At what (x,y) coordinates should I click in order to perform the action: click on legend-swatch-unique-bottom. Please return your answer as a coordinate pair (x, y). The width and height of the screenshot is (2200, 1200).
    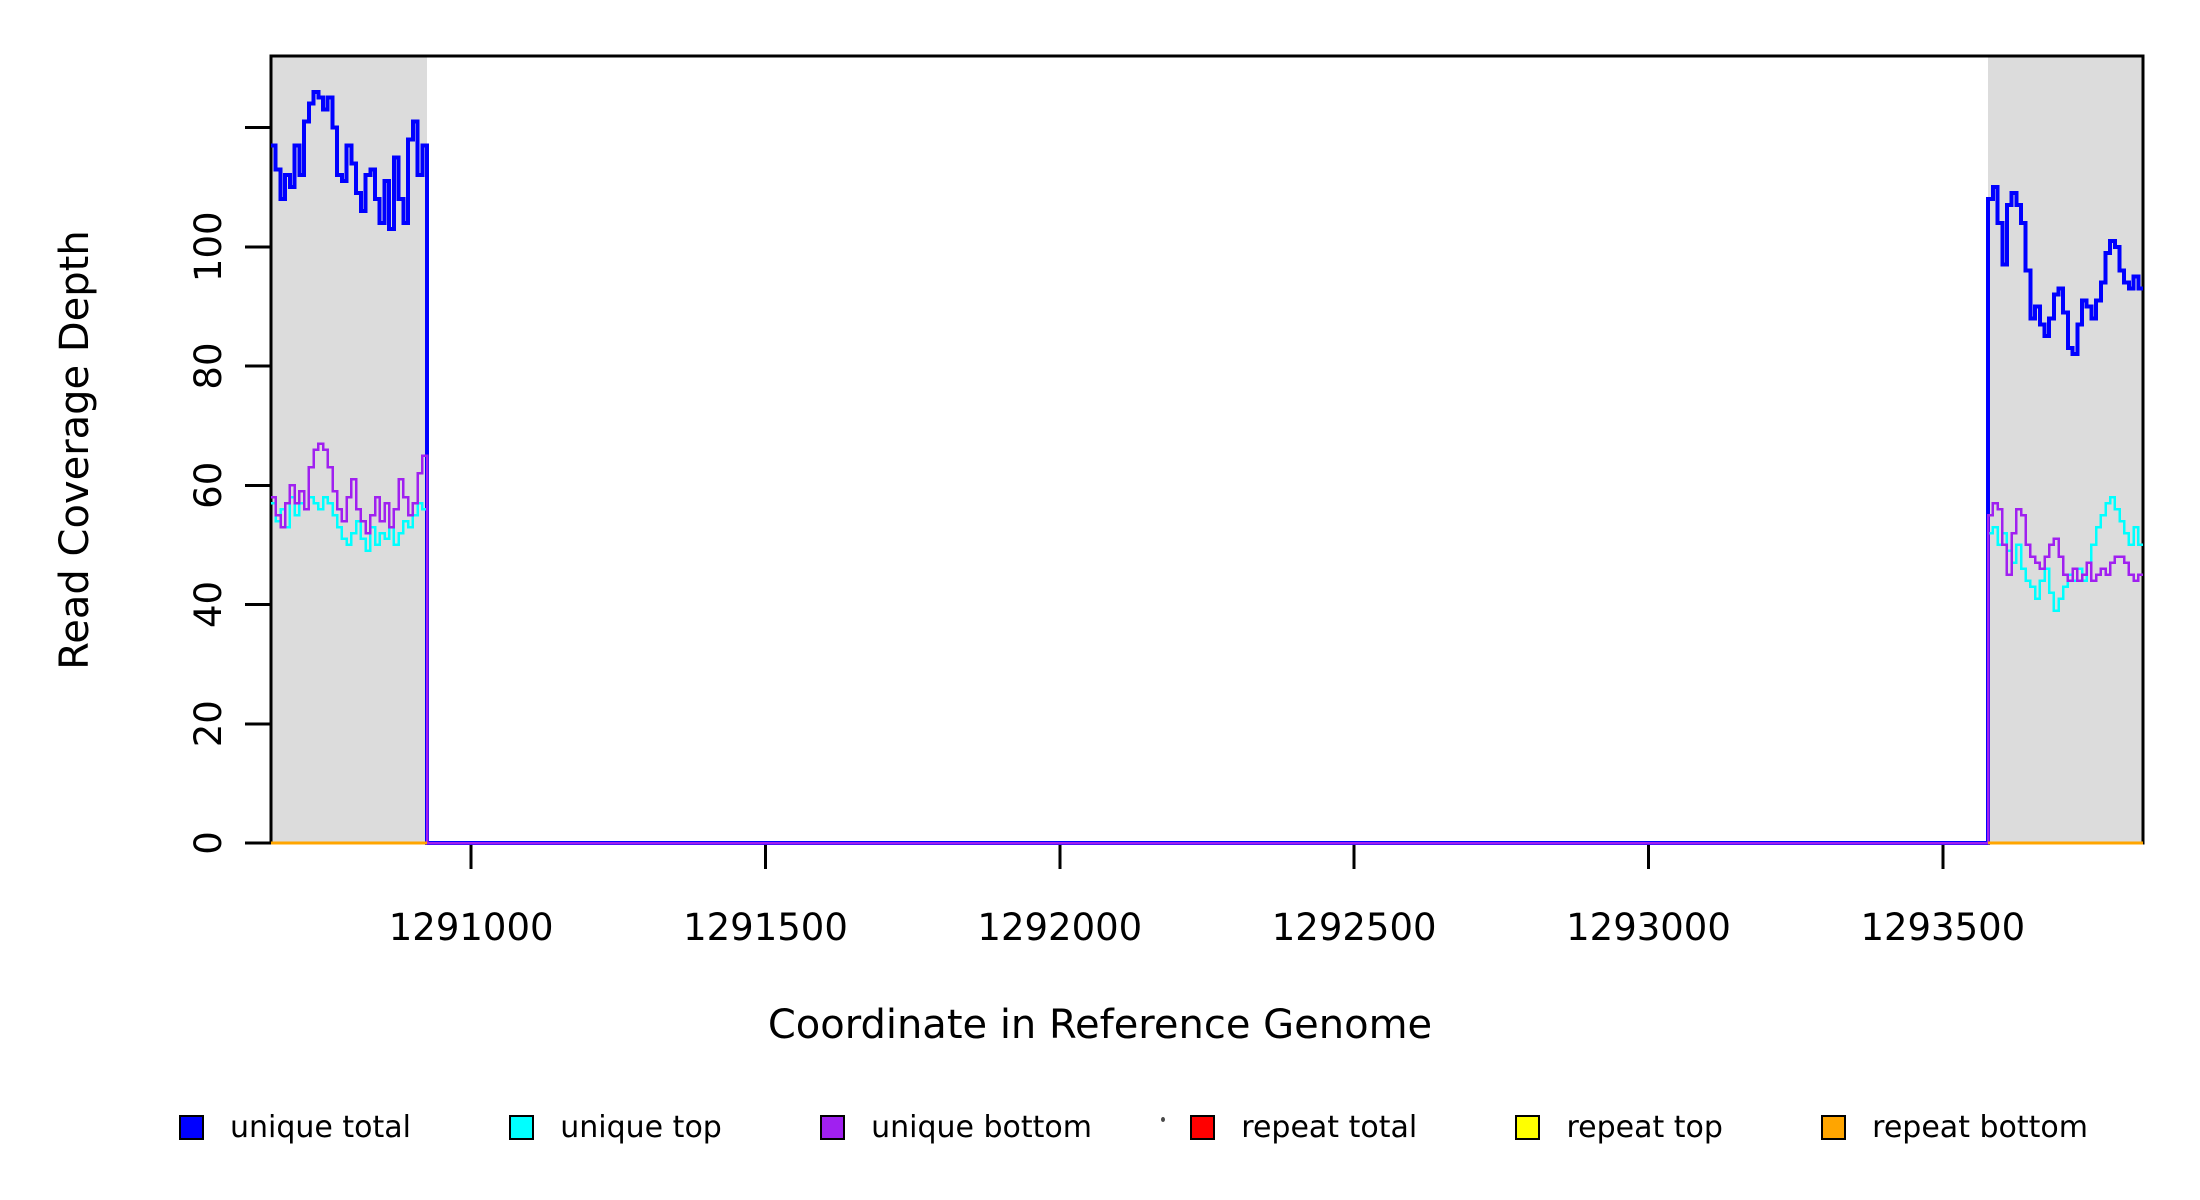
    Looking at the image, I should click on (833, 1127).